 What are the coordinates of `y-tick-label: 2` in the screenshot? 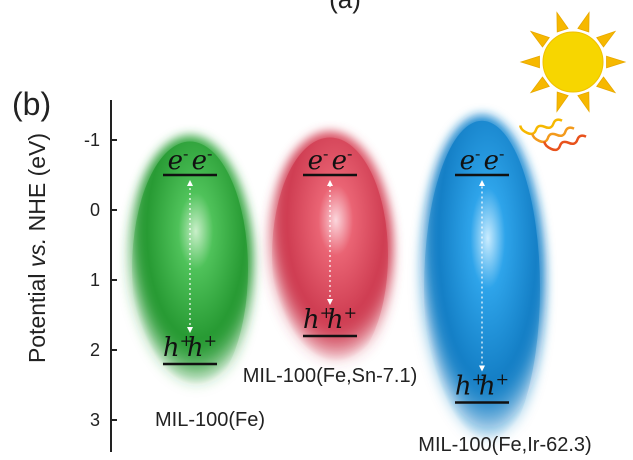 It's located at (95, 350).